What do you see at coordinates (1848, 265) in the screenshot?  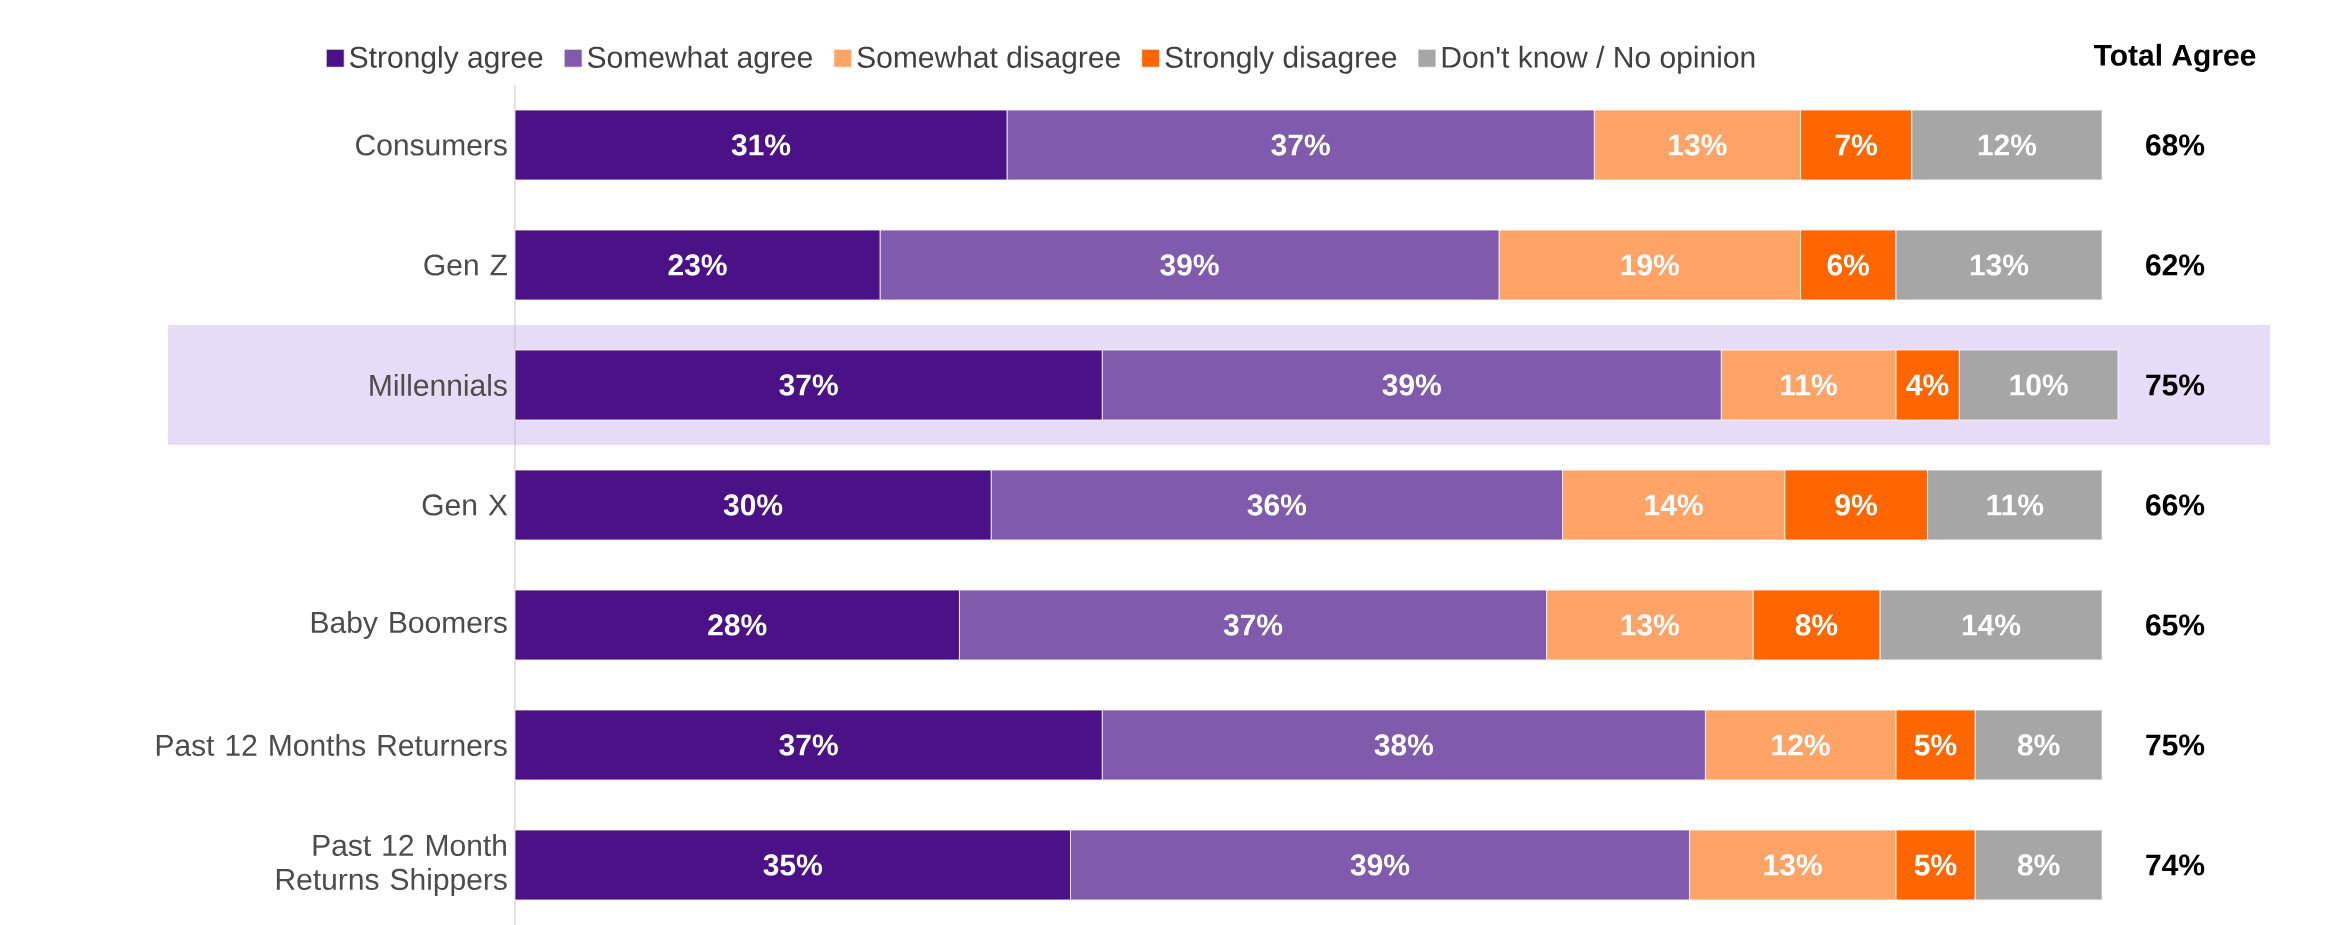 I see `data-label: 6%` at bounding box center [1848, 265].